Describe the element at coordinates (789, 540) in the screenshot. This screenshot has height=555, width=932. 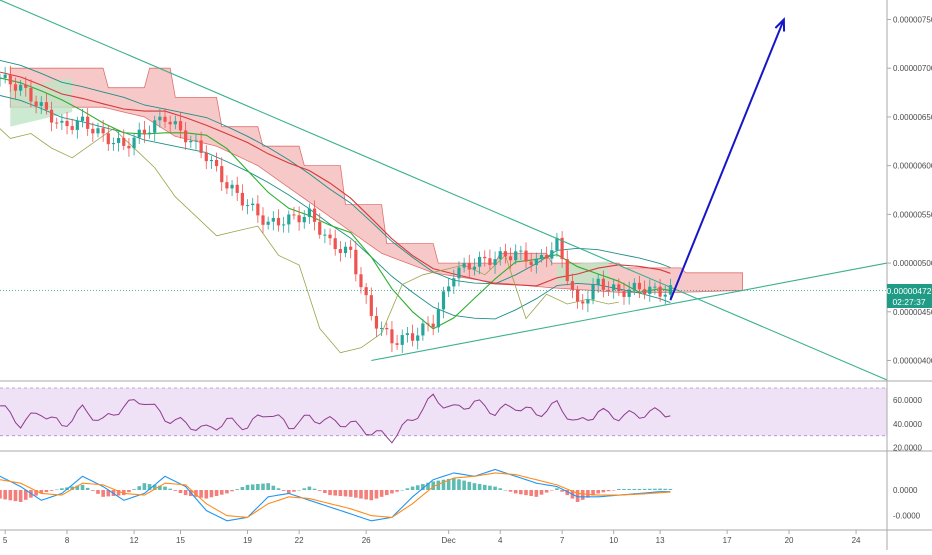
I see `date-tick-label: 20` at that location.